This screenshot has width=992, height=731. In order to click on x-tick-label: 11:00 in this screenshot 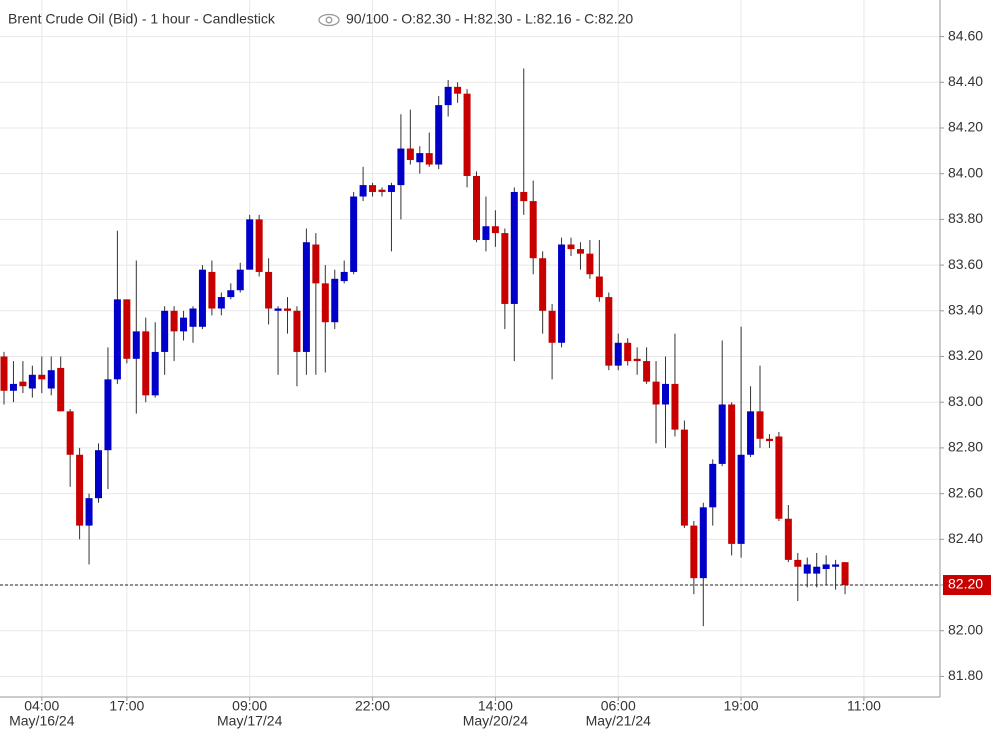, I will do `click(864, 706)`.